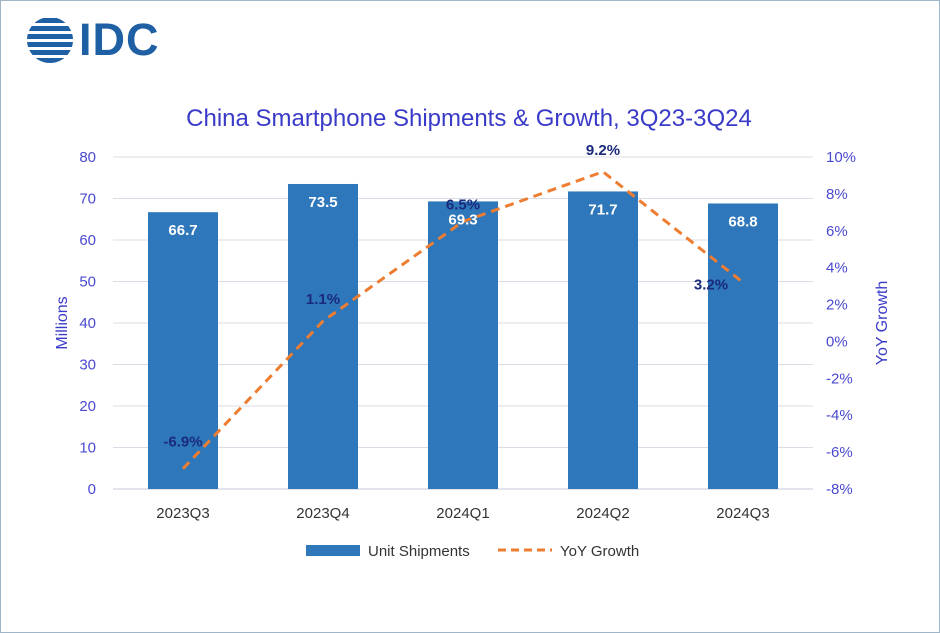  I want to click on growth-data-label: 1.1%, so click(323, 299).